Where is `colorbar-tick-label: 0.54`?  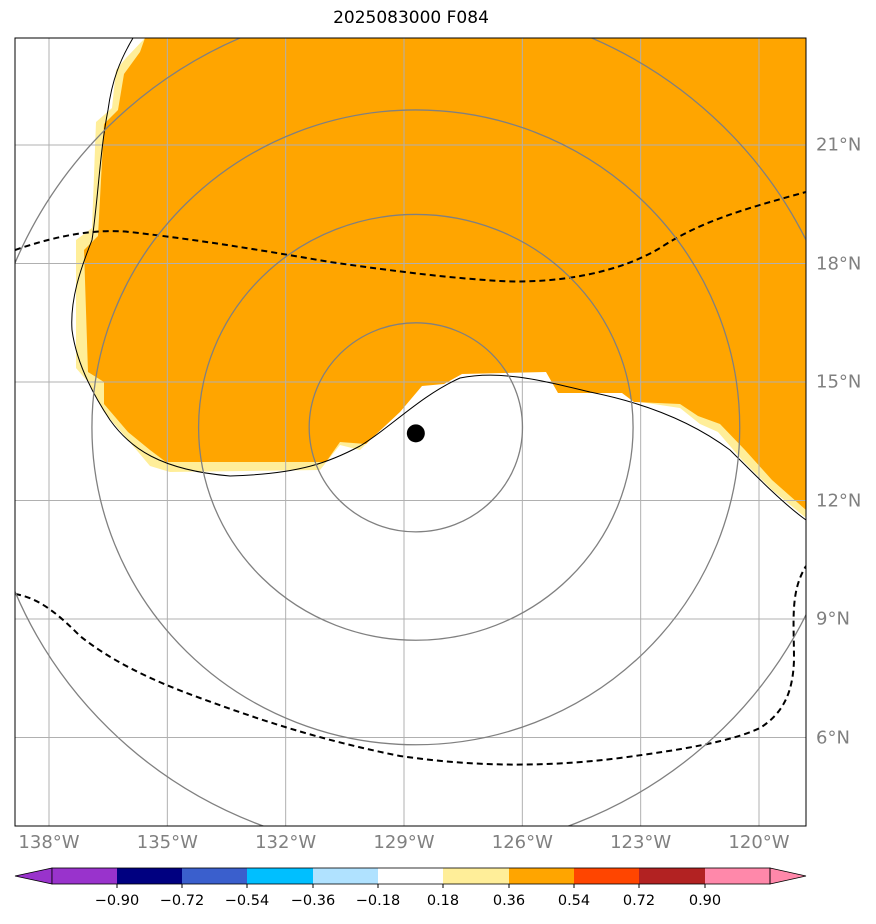 colorbar-tick-label: 0.54 is located at coordinates (574, 901).